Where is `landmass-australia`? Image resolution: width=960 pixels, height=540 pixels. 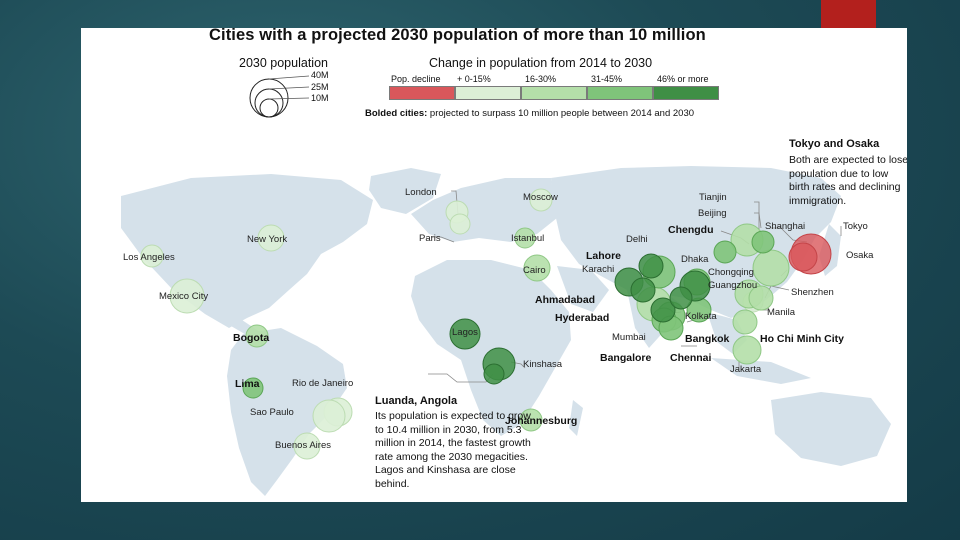 landmass-australia is located at coordinates (831, 429).